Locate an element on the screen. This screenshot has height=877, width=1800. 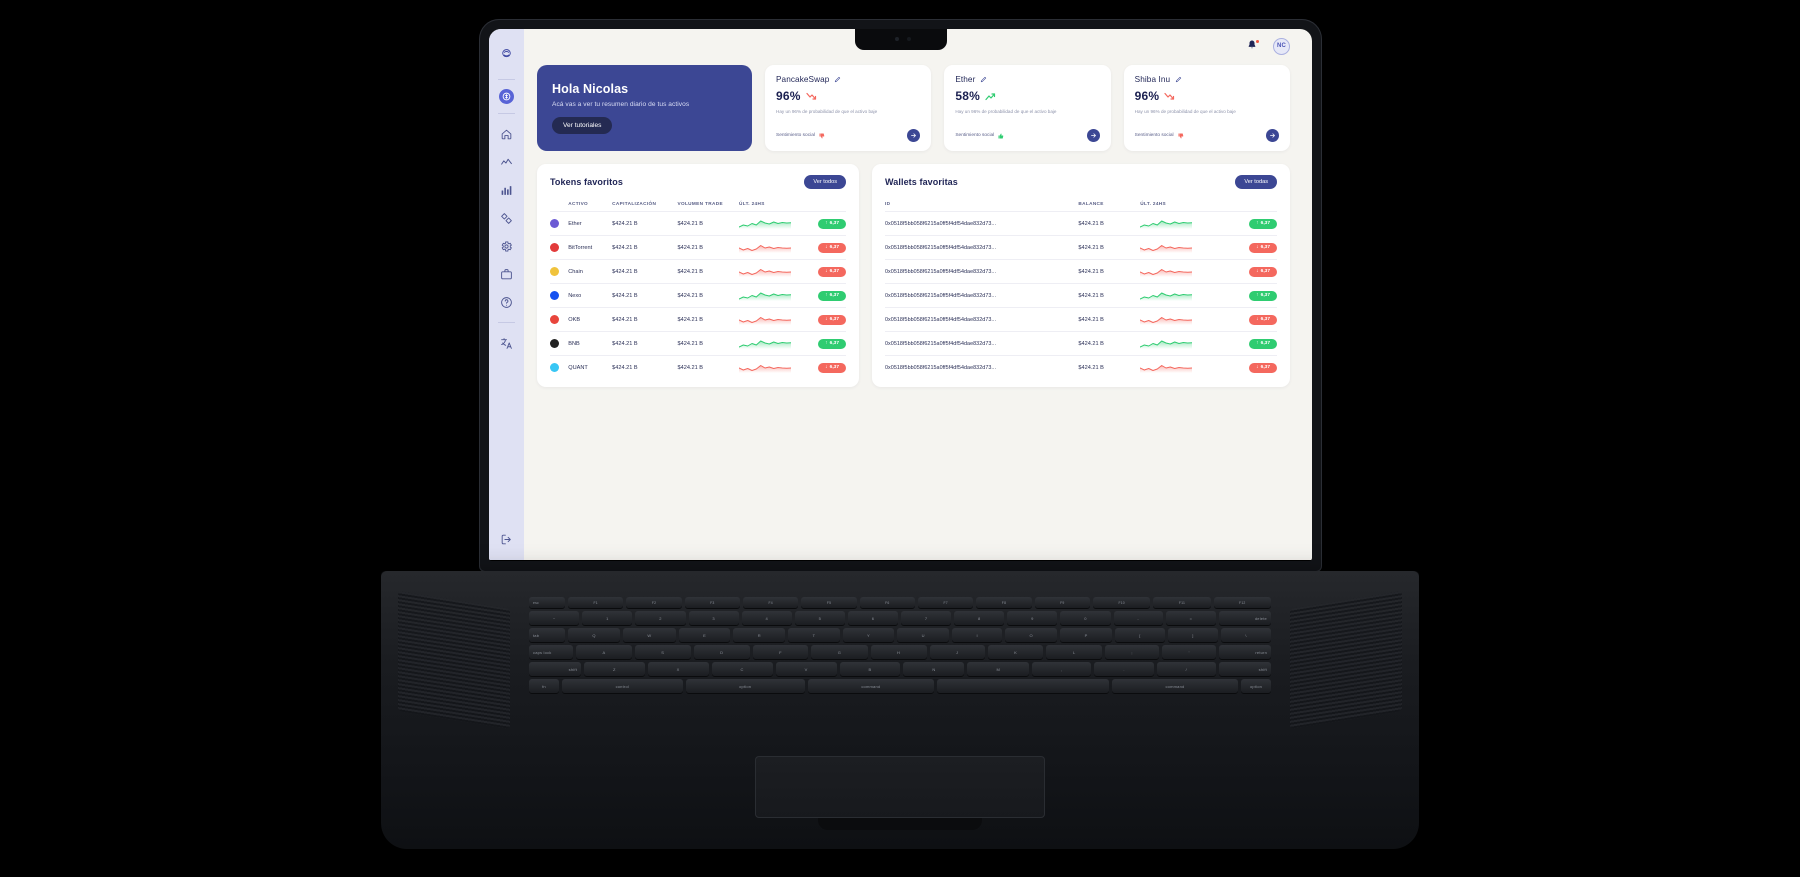
keyboard-key: F1 is located at coordinates (596, 602).